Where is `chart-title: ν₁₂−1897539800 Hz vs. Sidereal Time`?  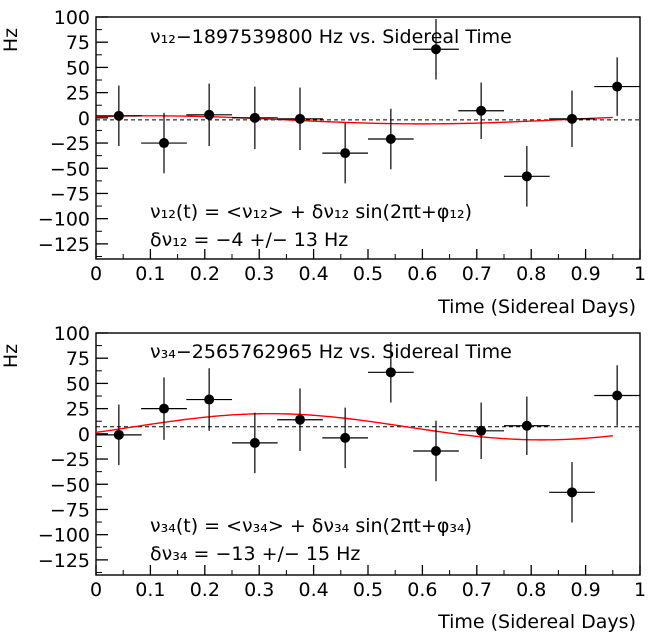
chart-title: ν₁₂−1897539800 Hz vs. Sidereal Time is located at coordinates (331, 37).